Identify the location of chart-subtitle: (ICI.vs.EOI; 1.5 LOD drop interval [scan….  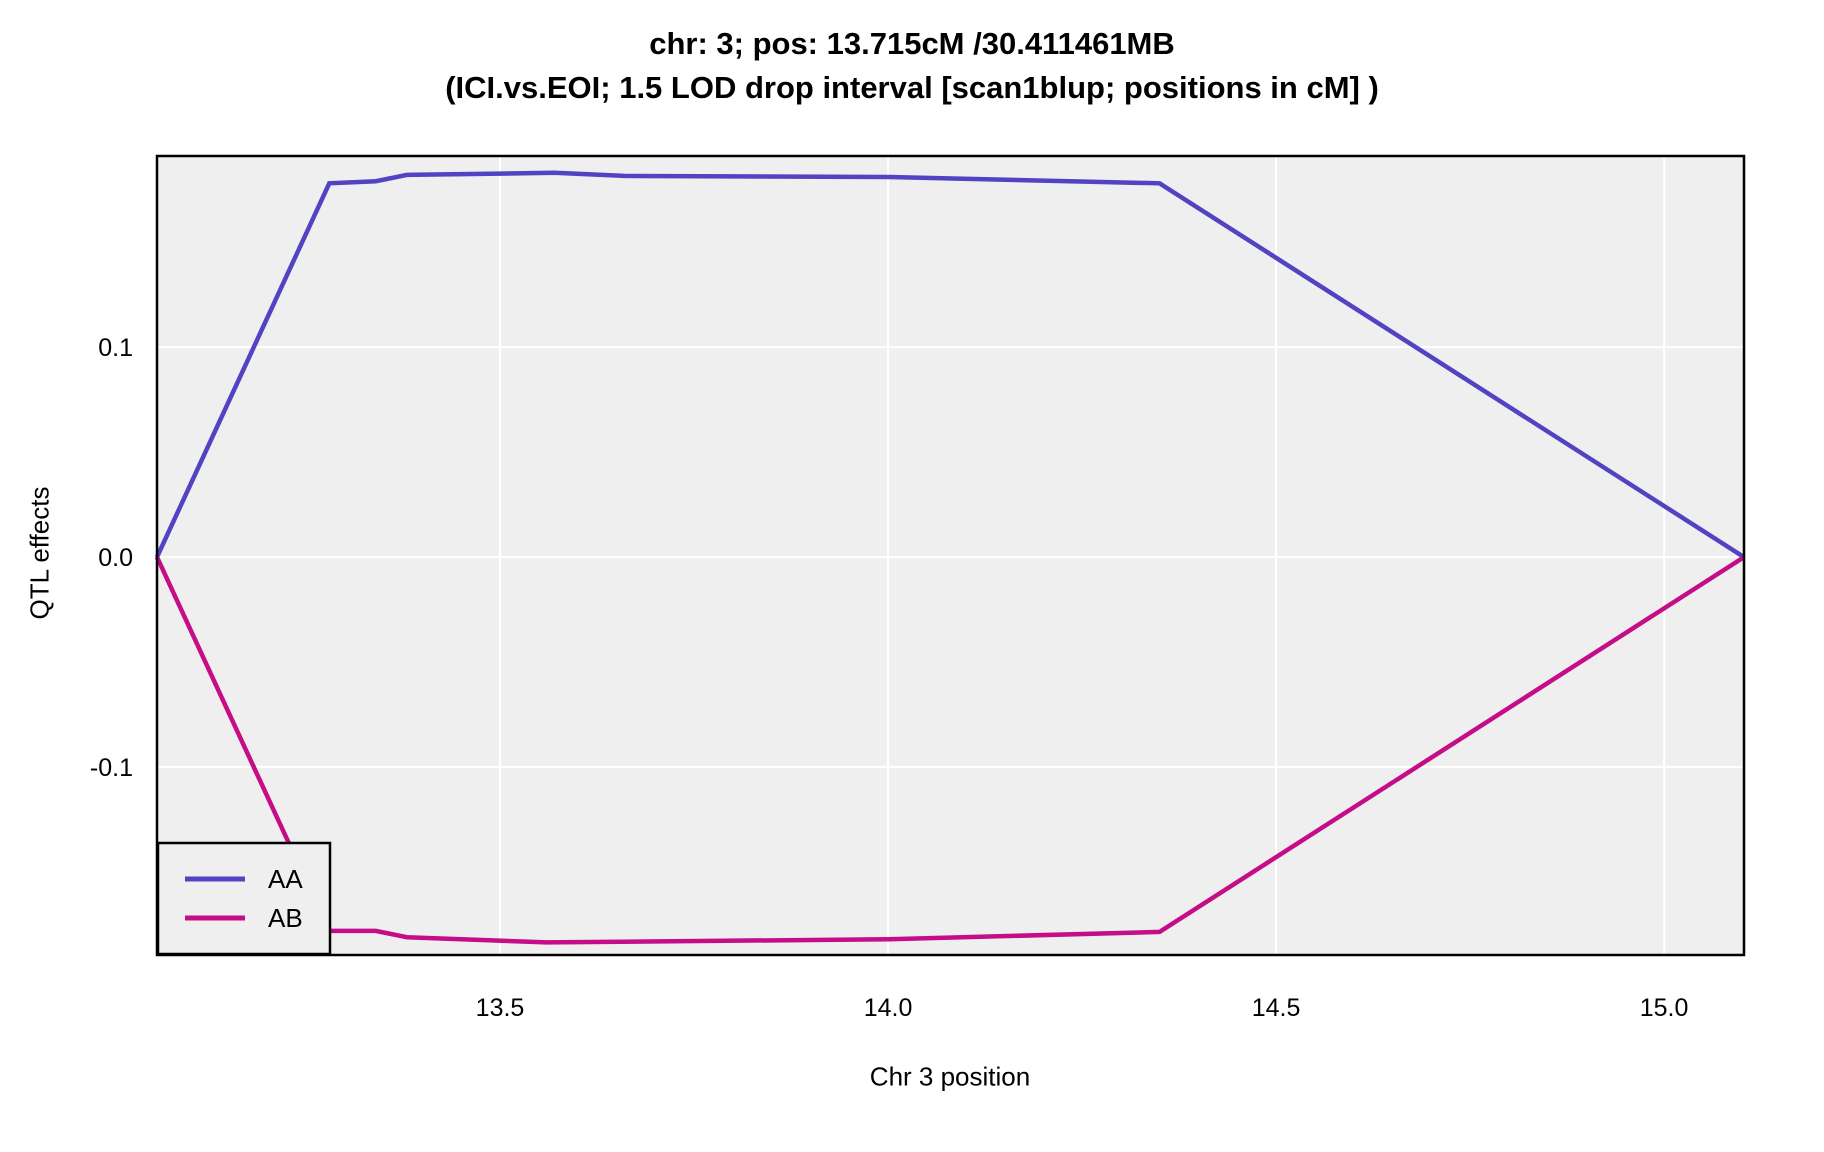
(912, 87).